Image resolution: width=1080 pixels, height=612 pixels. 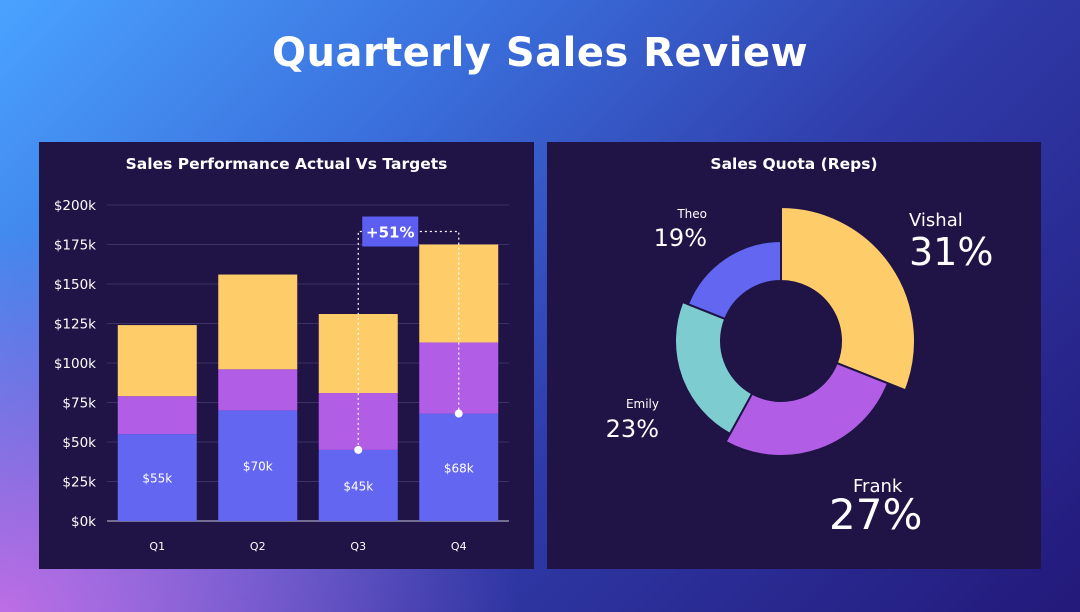 I want to click on annotation-label: +51%, so click(x=390, y=233).